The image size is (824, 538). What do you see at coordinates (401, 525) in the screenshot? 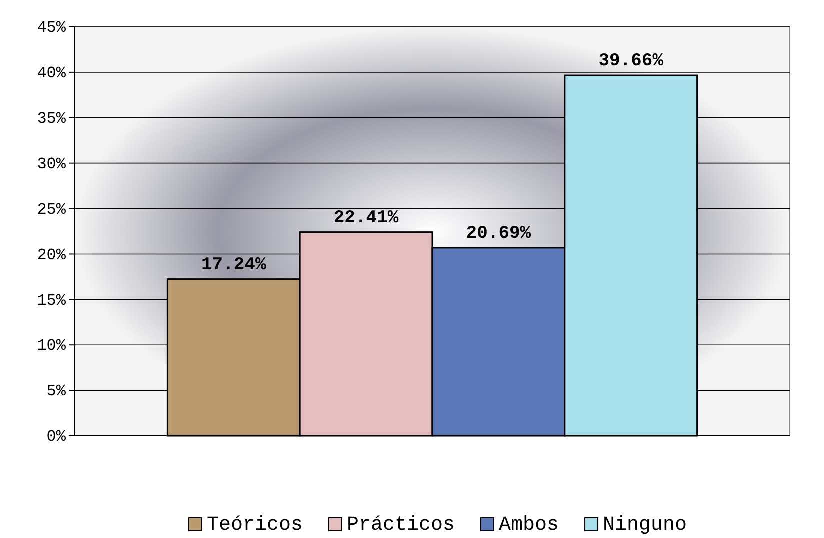
I see `legend-label: Prácticos` at bounding box center [401, 525].